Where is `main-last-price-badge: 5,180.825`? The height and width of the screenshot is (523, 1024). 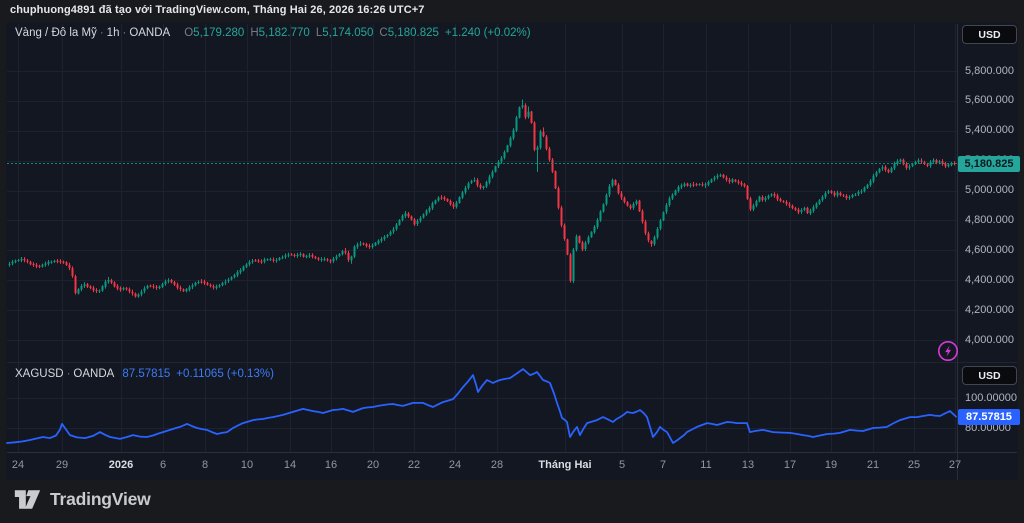 main-last-price-badge: 5,180.825 is located at coordinates (989, 164).